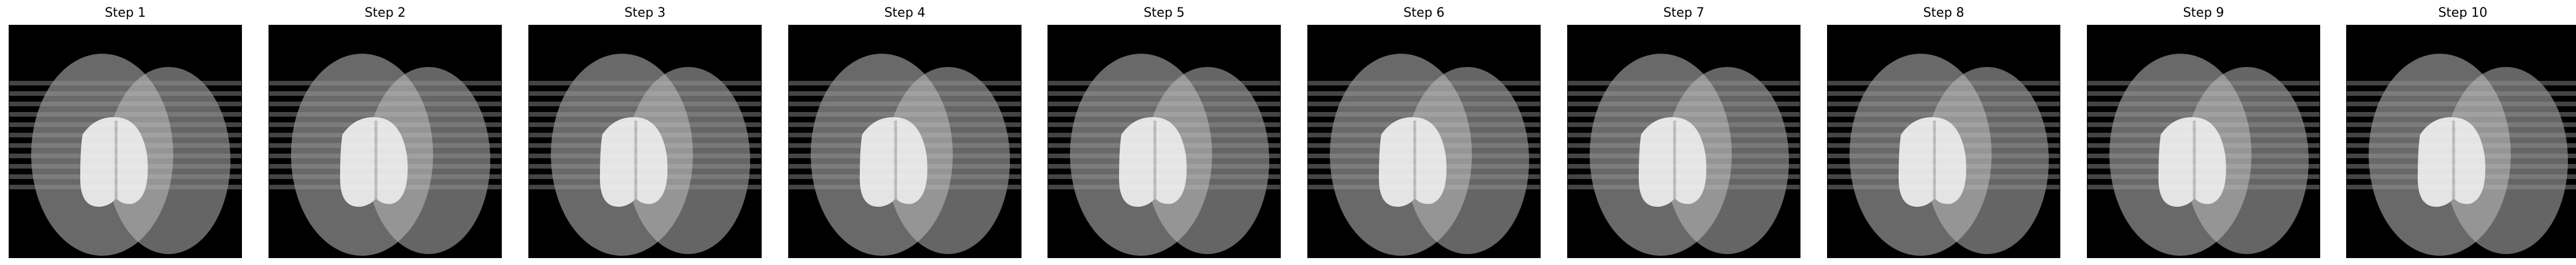 The width and height of the screenshot is (2576, 265). What do you see at coordinates (385, 13) in the screenshot?
I see `panel-title: Step 2` at bounding box center [385, 13].